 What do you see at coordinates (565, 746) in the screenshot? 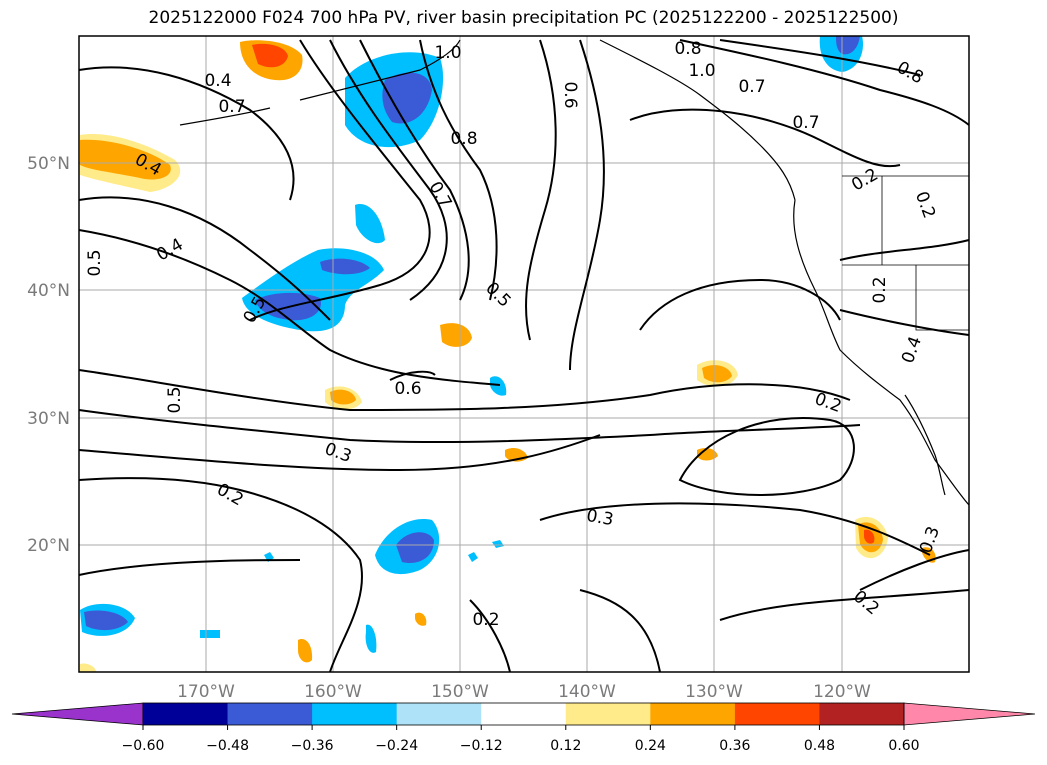
I see `colorbar-tick-label: 0.12` at bounding box center [565, 746].